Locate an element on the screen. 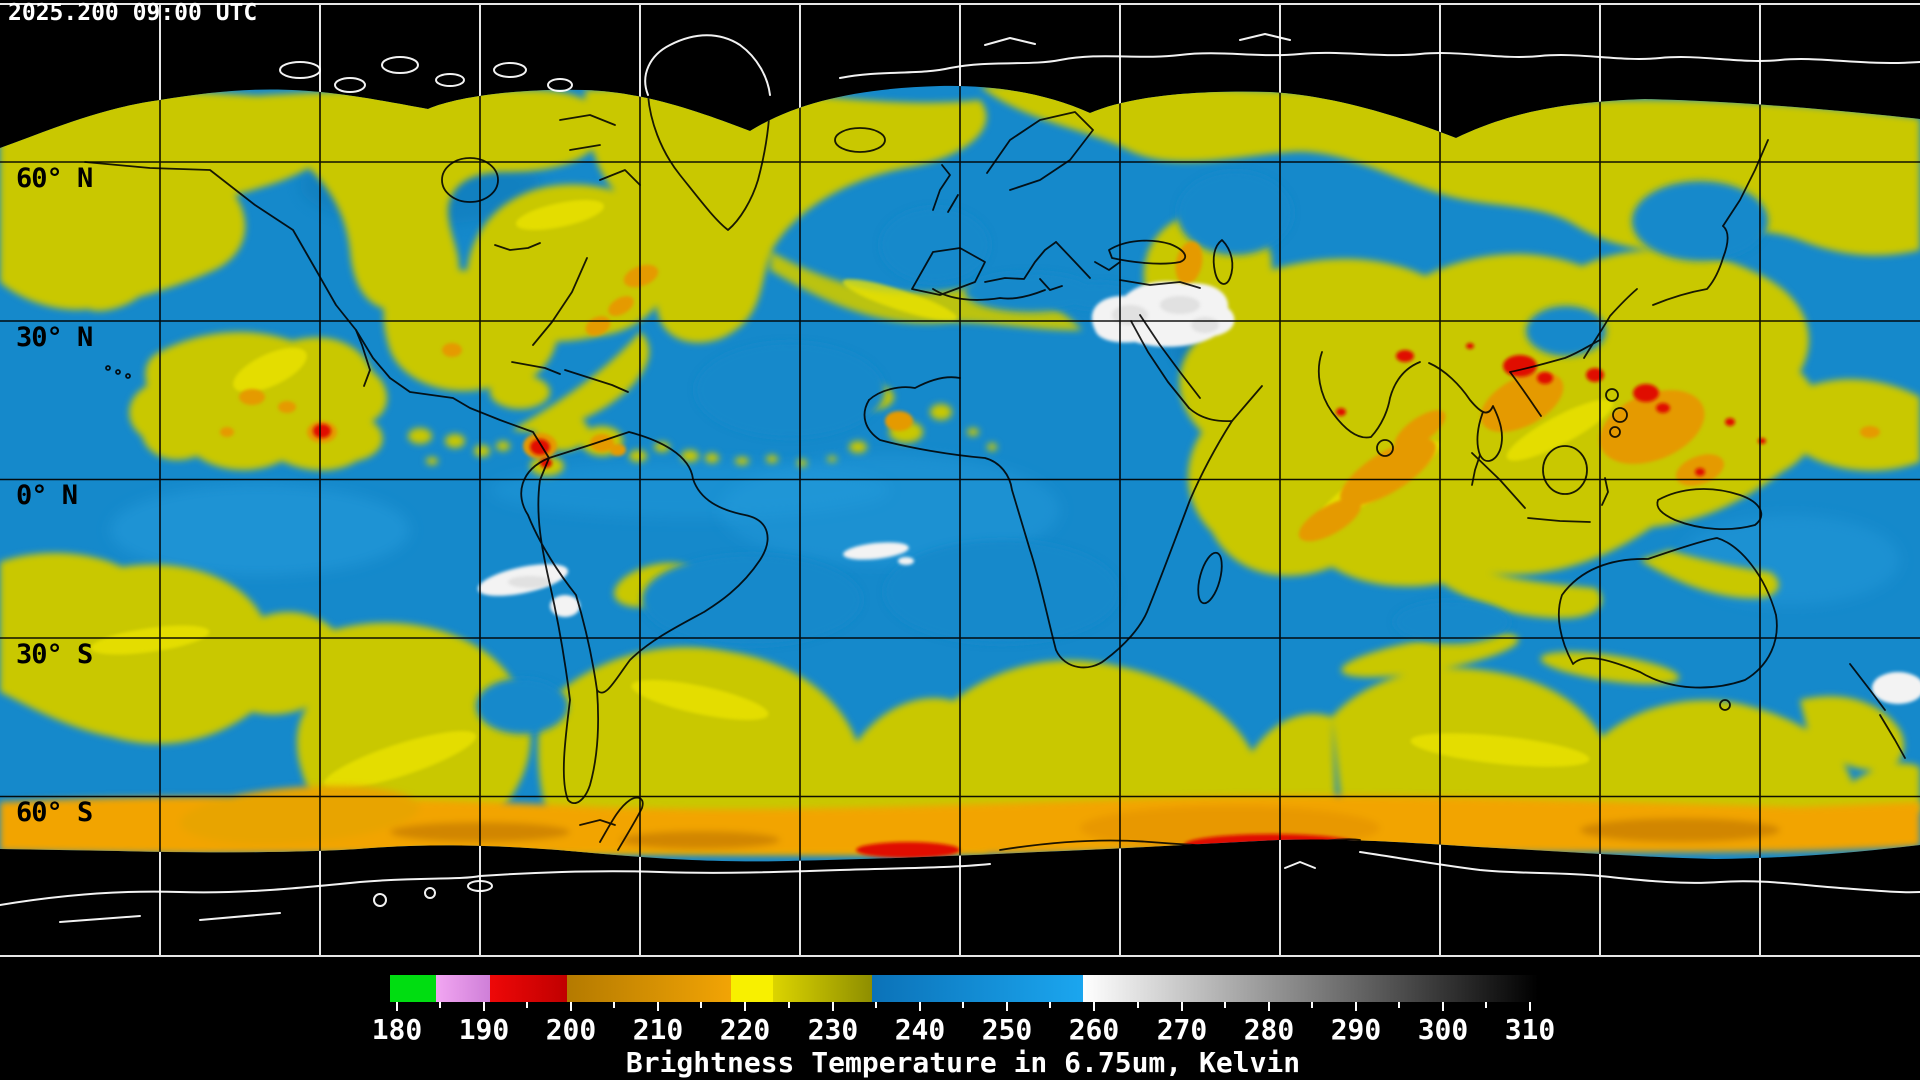 This screenshot has height=1080, width=1920. white-patch-shading is located at coordinates (863, 442).